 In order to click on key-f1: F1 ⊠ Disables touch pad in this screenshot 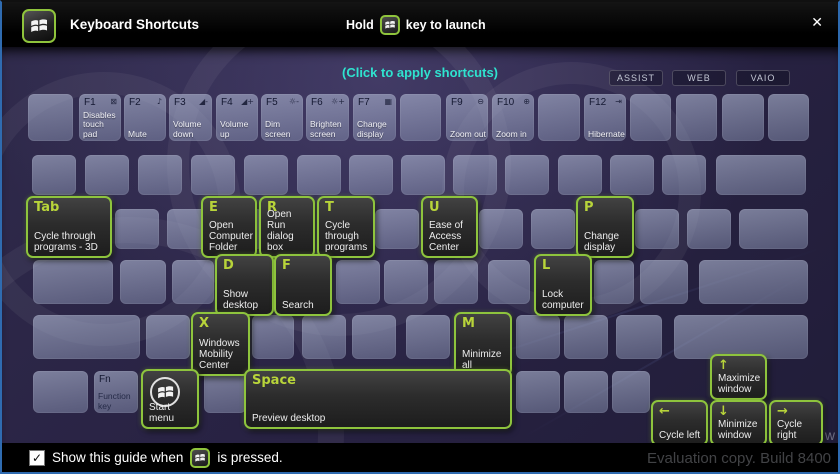, I will do `click(100, 117)`.